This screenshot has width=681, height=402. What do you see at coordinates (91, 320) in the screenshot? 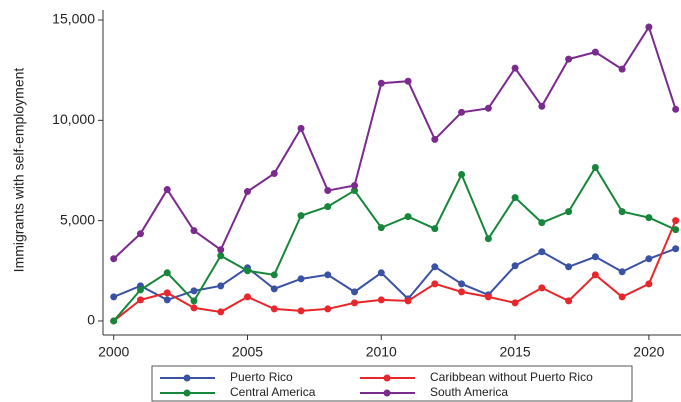
I see `y-tick-label: 0` at bounding box center [91, 320].